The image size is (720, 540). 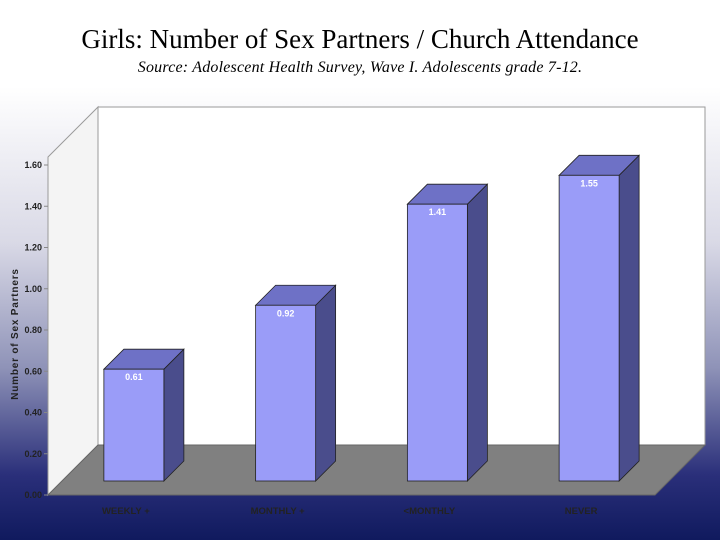 I want to click on bar: 1.55, so click(x=599, y=318).